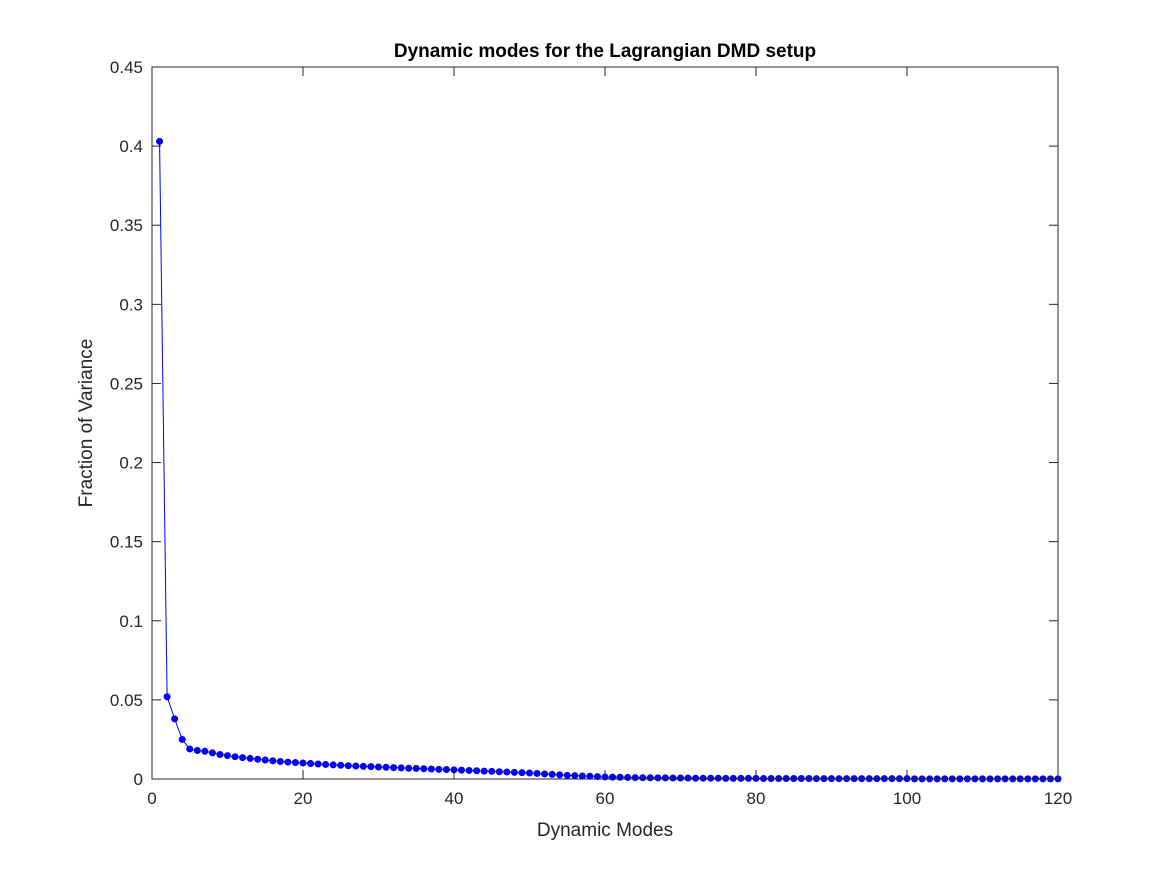 Image resolution: width=1167 pixels, height=875 pixels. I want to click on y-tick-label: 0.35, so click(126, 225).